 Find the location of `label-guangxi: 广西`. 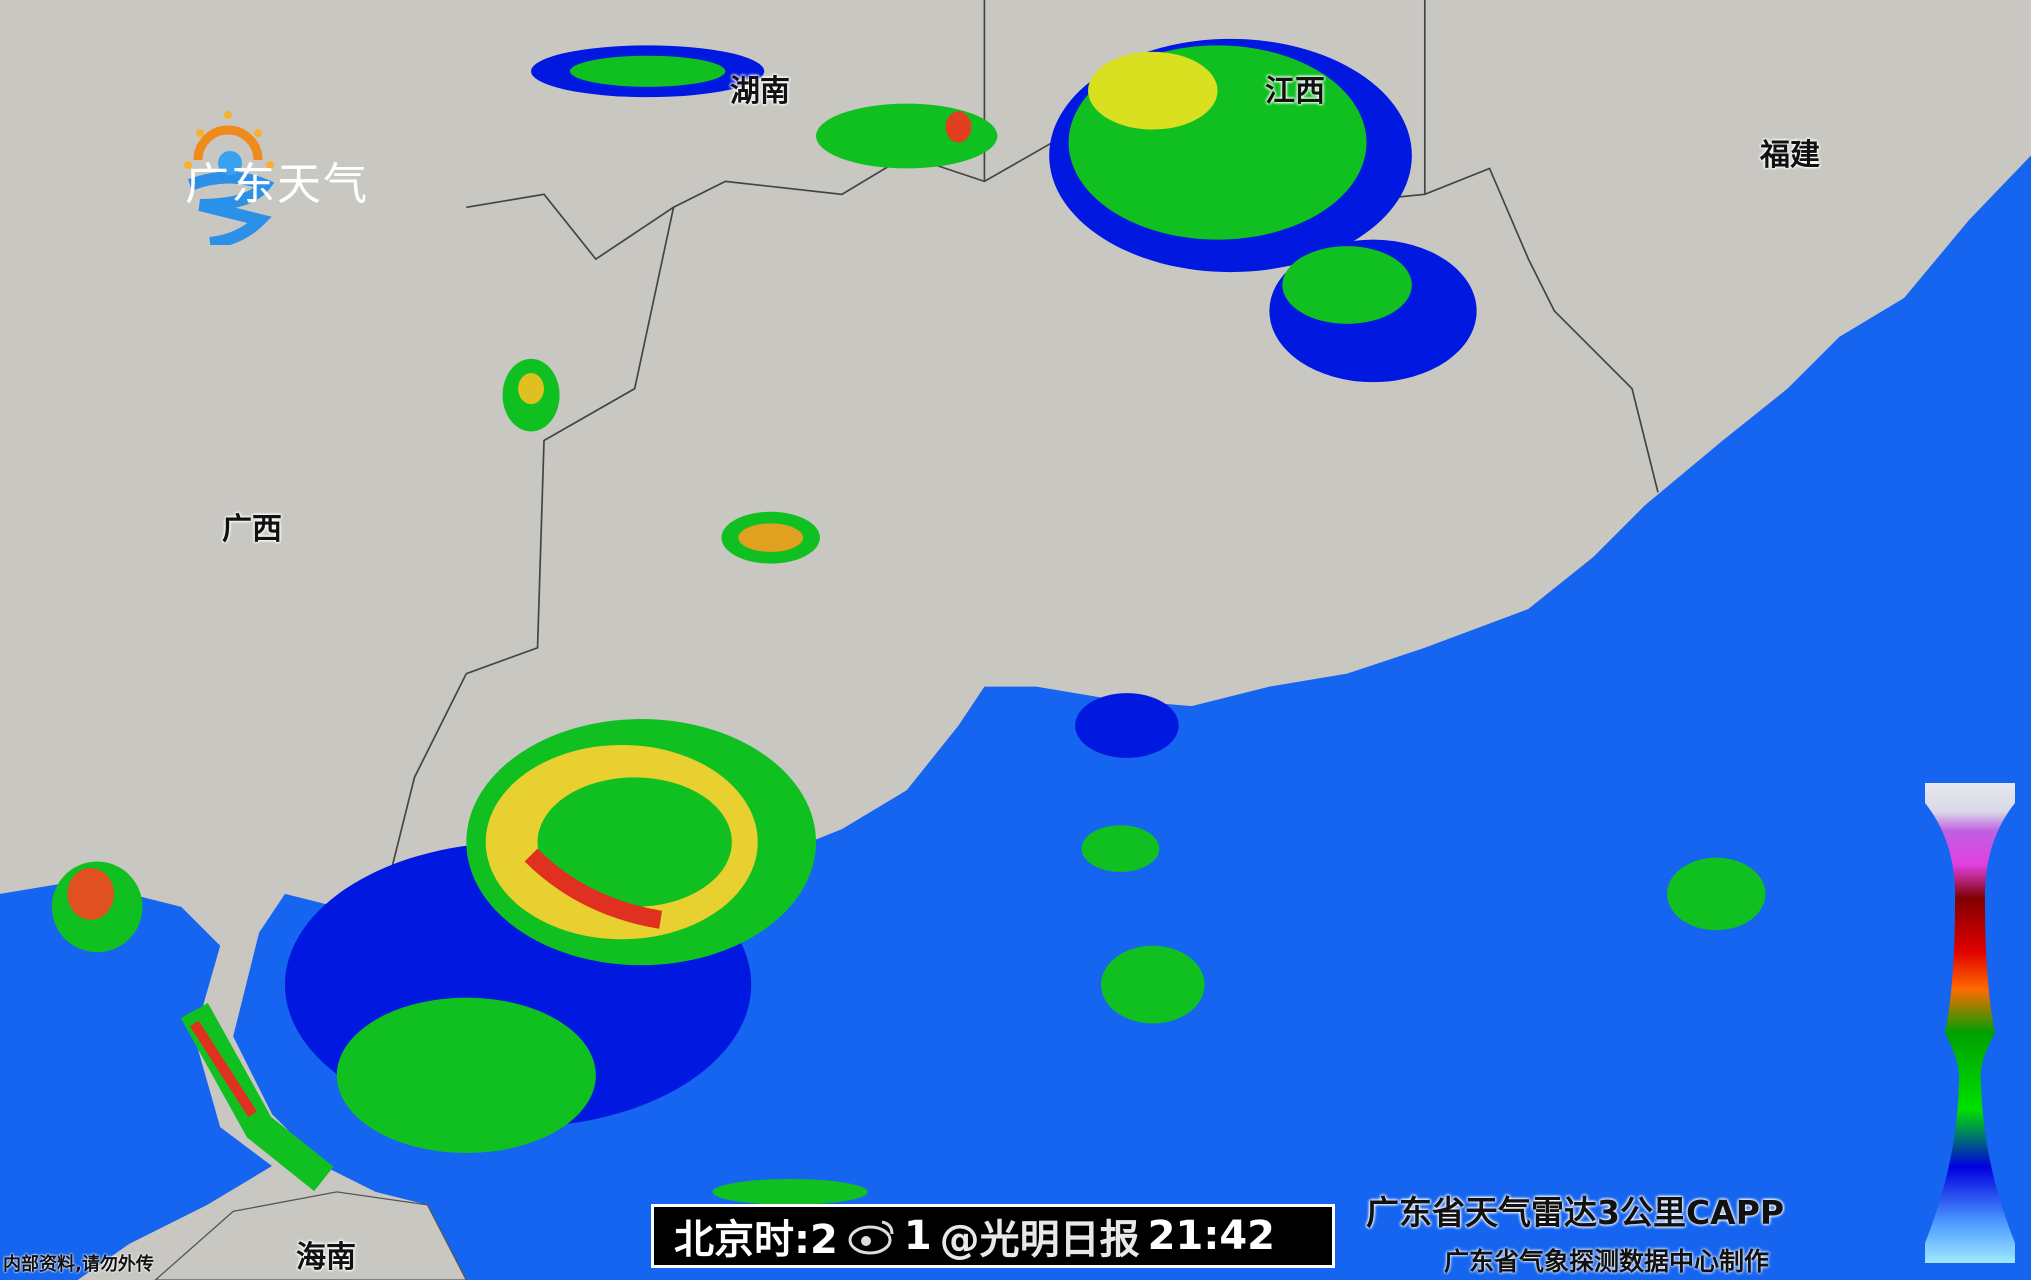

label-guangxi: 广西 is located at coordinates (252, 529).